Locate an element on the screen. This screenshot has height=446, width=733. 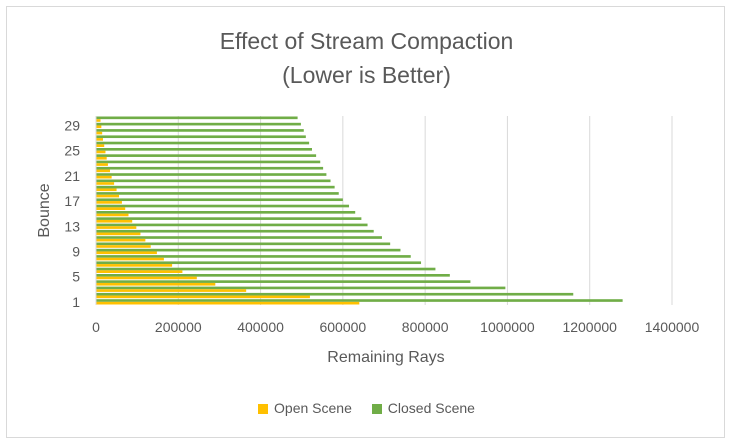
x-tick-label: 400000 is located at coordinates (260, 327).